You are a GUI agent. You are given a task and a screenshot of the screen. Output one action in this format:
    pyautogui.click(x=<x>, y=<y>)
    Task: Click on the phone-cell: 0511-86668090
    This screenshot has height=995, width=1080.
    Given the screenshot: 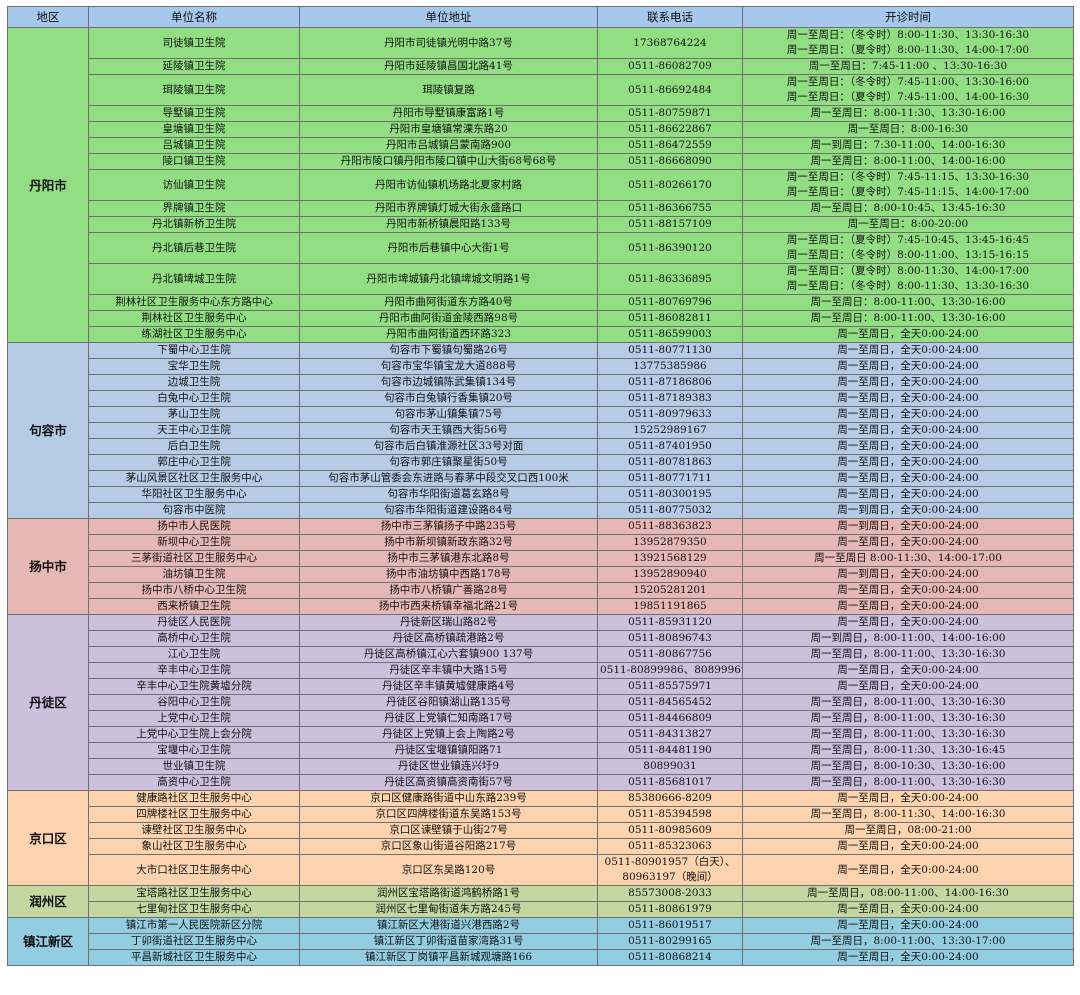 What is the action you would take?
    pyautogui.click(x=670, y=161)
    